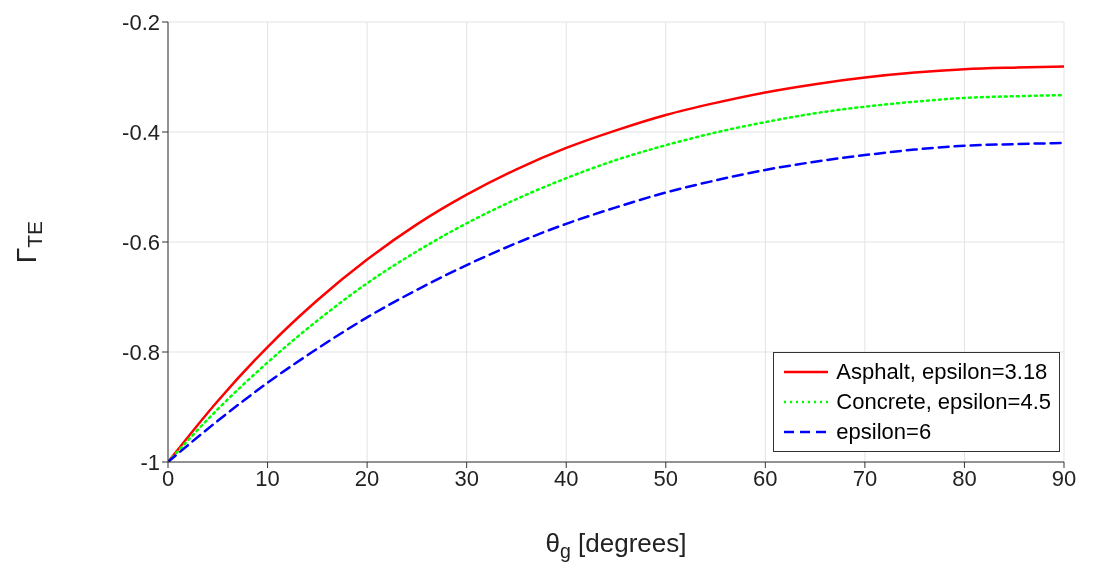 This screenshot has width=1094, height=572. I want to click on x-tick-label: 90, so click(1064, 478).